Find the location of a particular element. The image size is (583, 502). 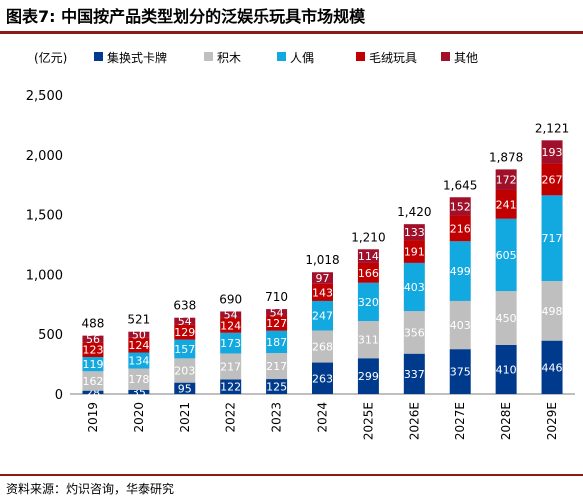

data-label: 123 is located at coordinates (92, 350).